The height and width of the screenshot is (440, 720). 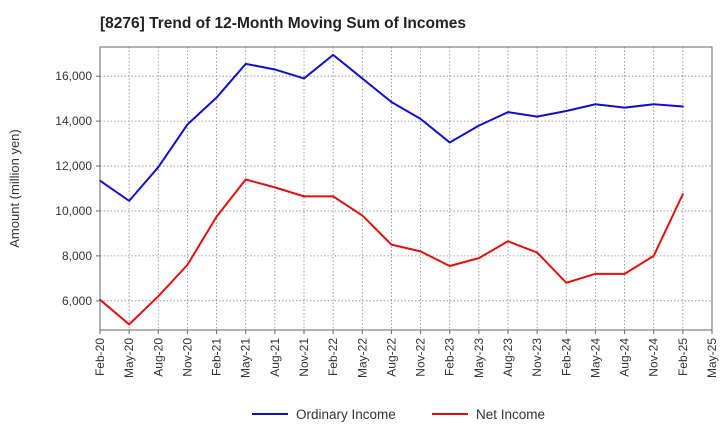 What do you see at coordinates (391, 357) in the screenshot?
I see `x-tick-label: Aug-22` at bounding box center [391, 357].